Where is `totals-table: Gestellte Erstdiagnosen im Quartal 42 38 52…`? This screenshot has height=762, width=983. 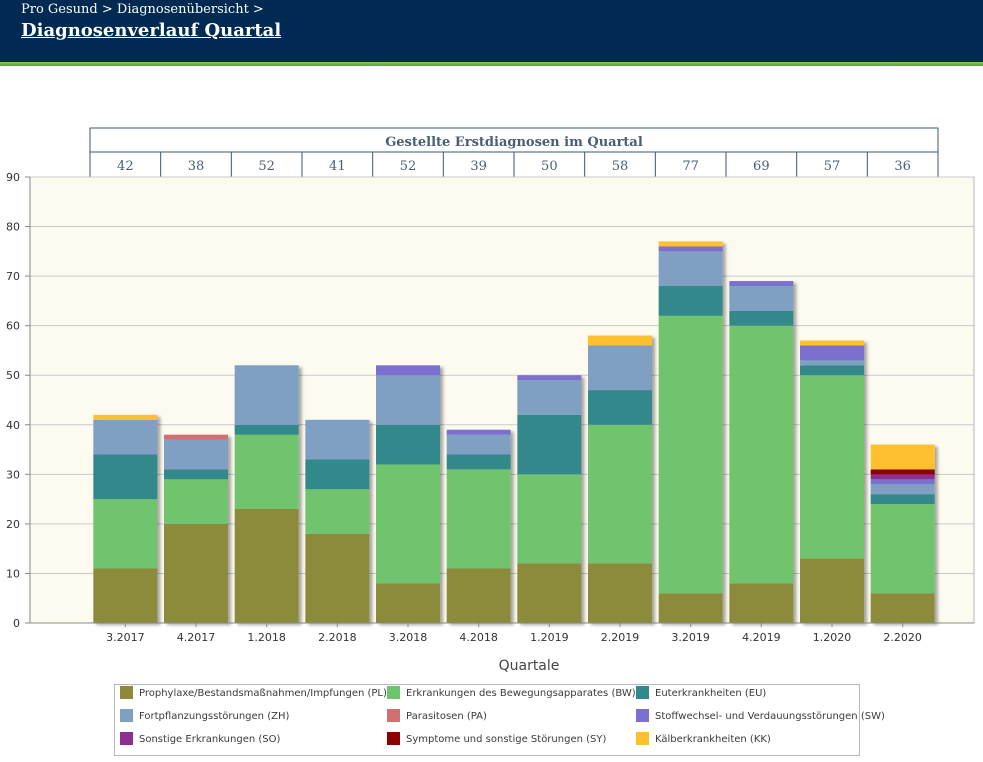
totals-table: Gestellte Erstdiagnosen im Quartal 42 38 52… is located at coordinates (514, 152).